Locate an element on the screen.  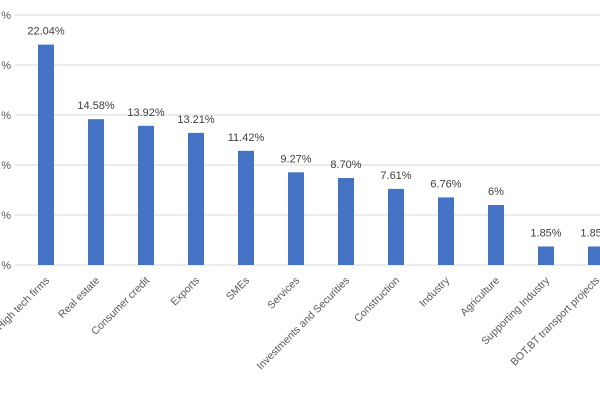
x-tick-label: Real estate is located at coordinates (79, 298).